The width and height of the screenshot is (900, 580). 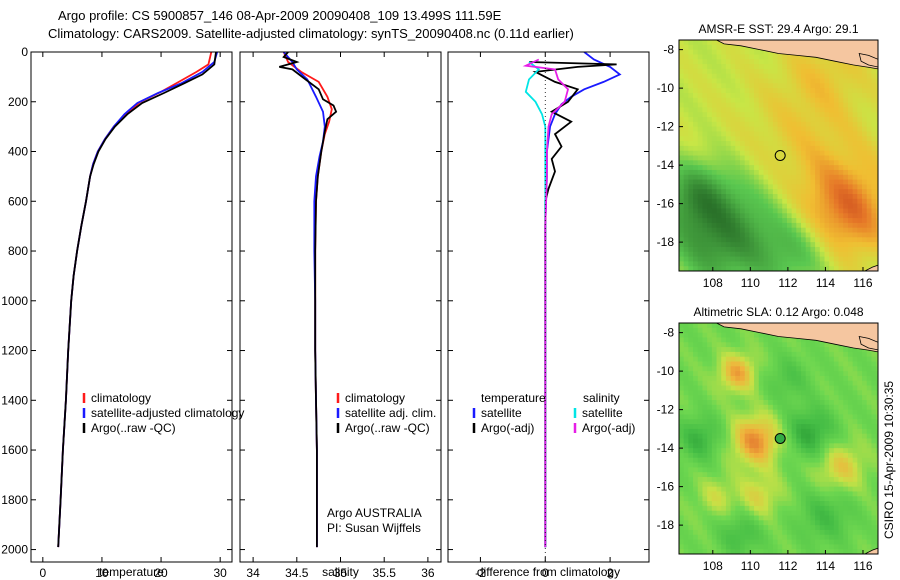 What do you see at coordinates (374, 528) in the screenshot?
I see `argo-pi-annotation: PI: Susan Wijffels` at bounding box center [374, 528].